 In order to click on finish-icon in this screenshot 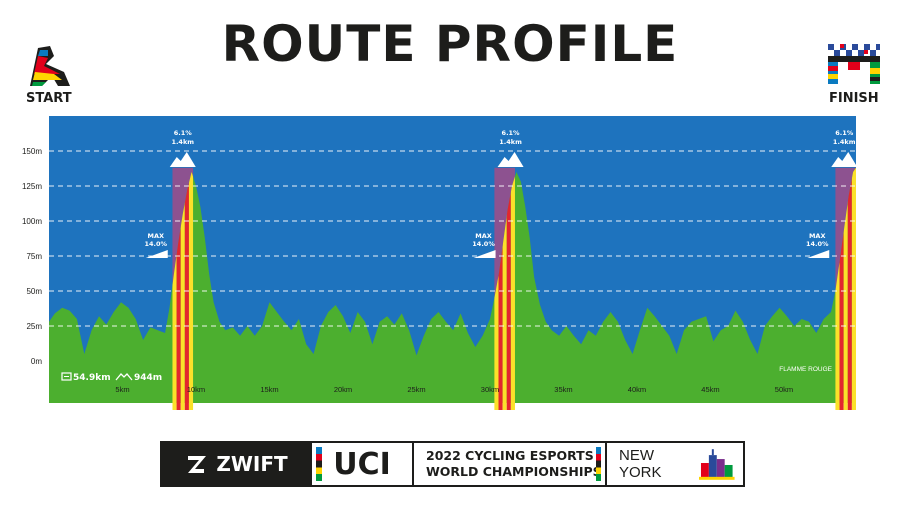, I will do `click(854, 64)`.